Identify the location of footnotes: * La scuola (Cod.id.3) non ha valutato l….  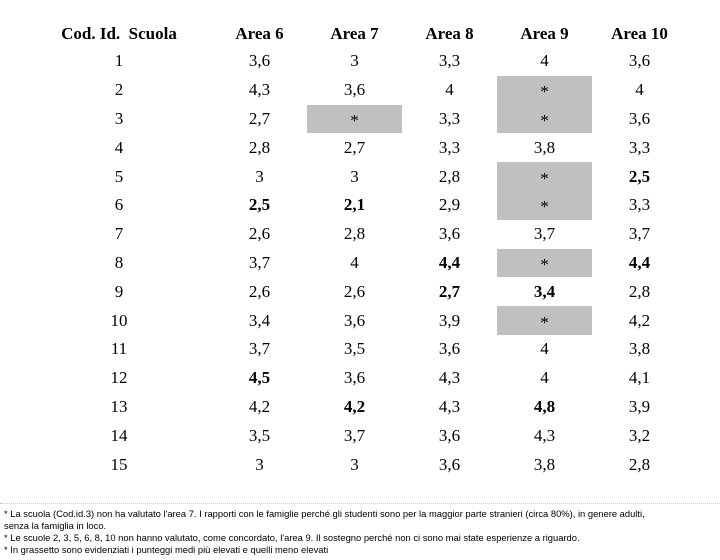
(360, 529).